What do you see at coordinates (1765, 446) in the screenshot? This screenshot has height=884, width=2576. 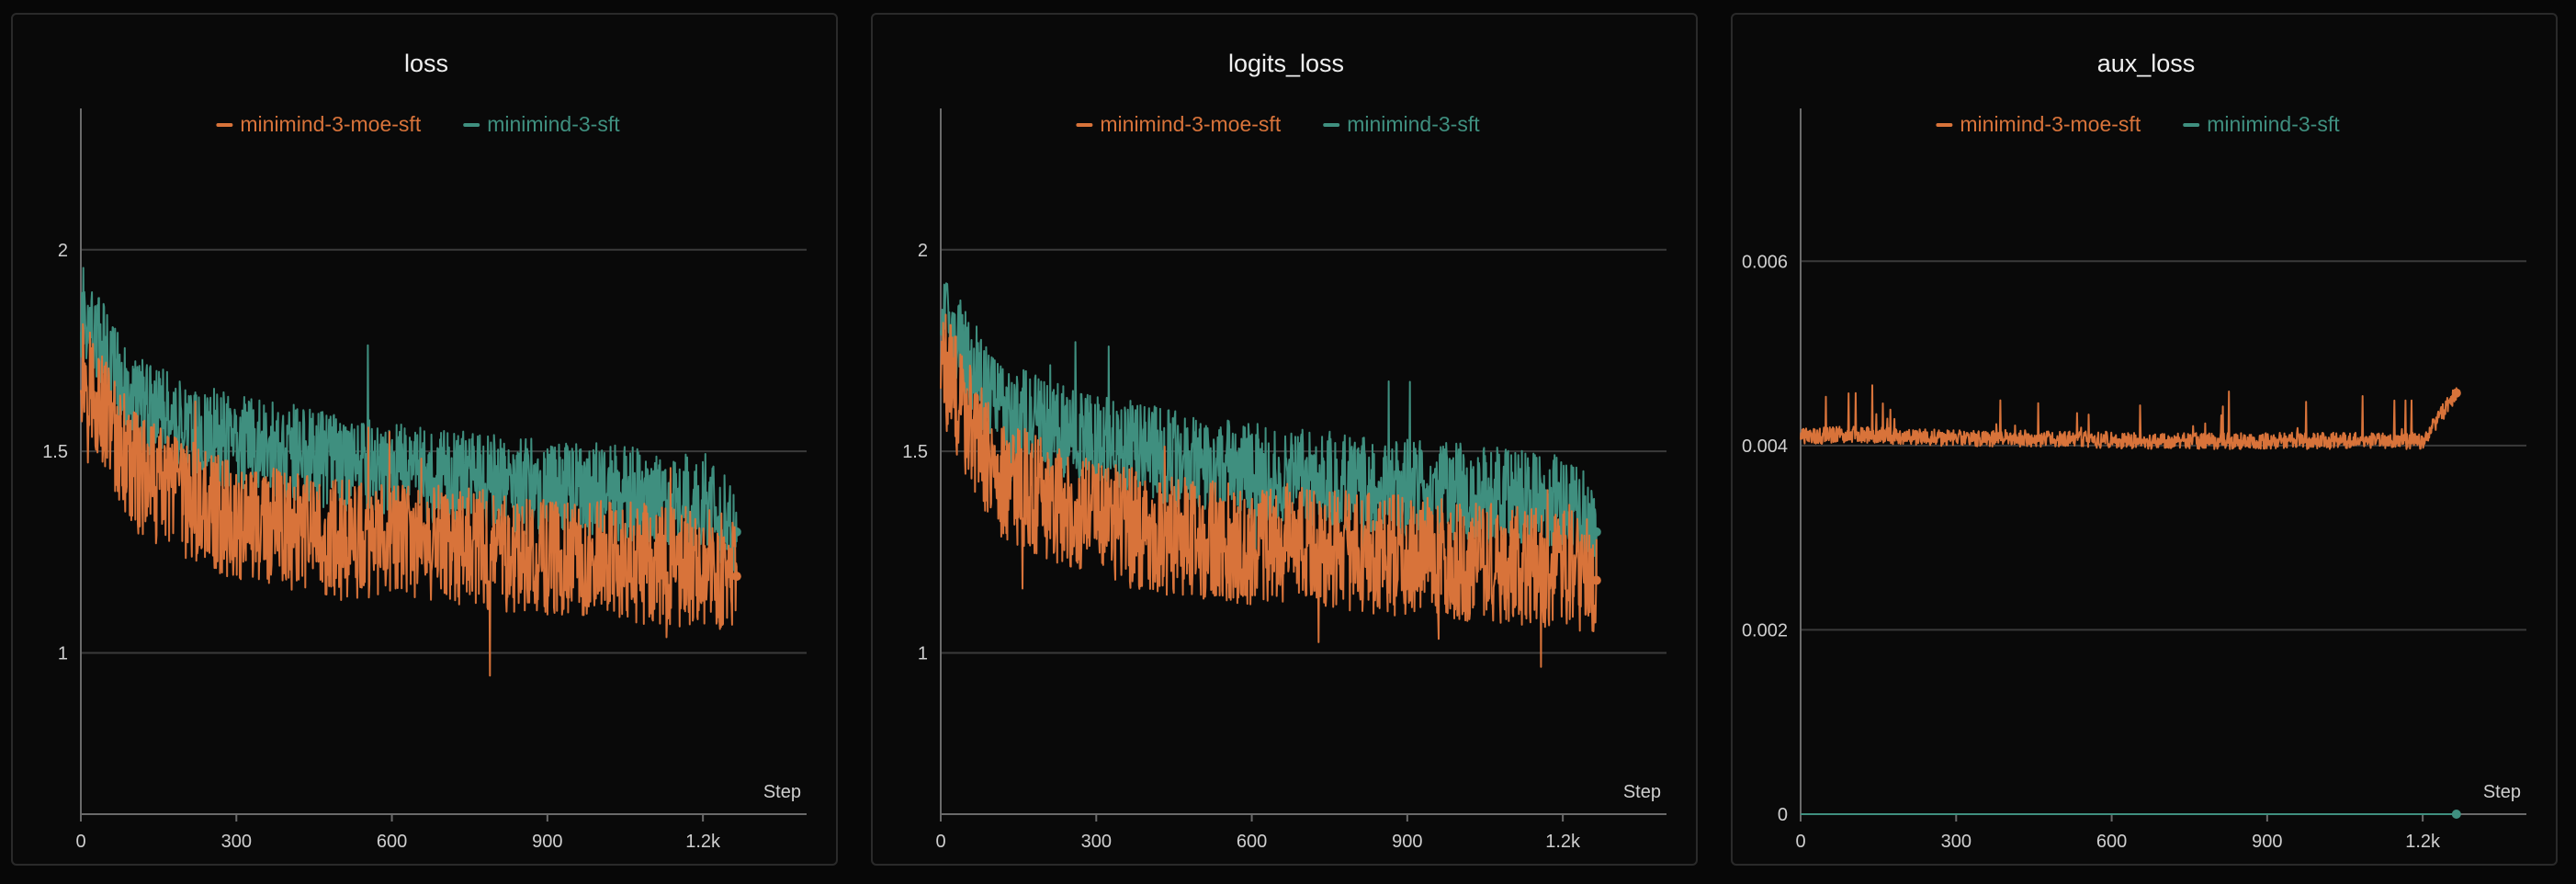 I see `y-tick-label: 0.004` at bounding box center [1765, 446].